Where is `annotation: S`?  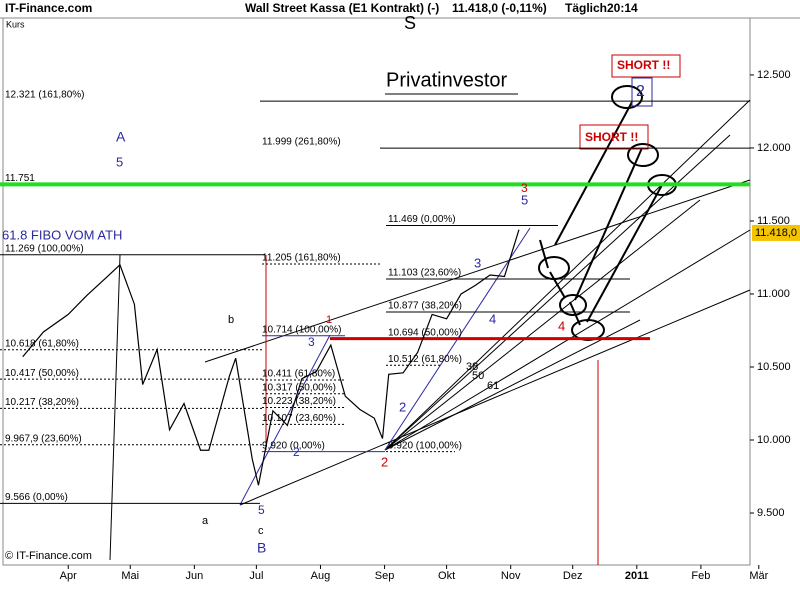 annotation: S is located at coordinates (410, 23).